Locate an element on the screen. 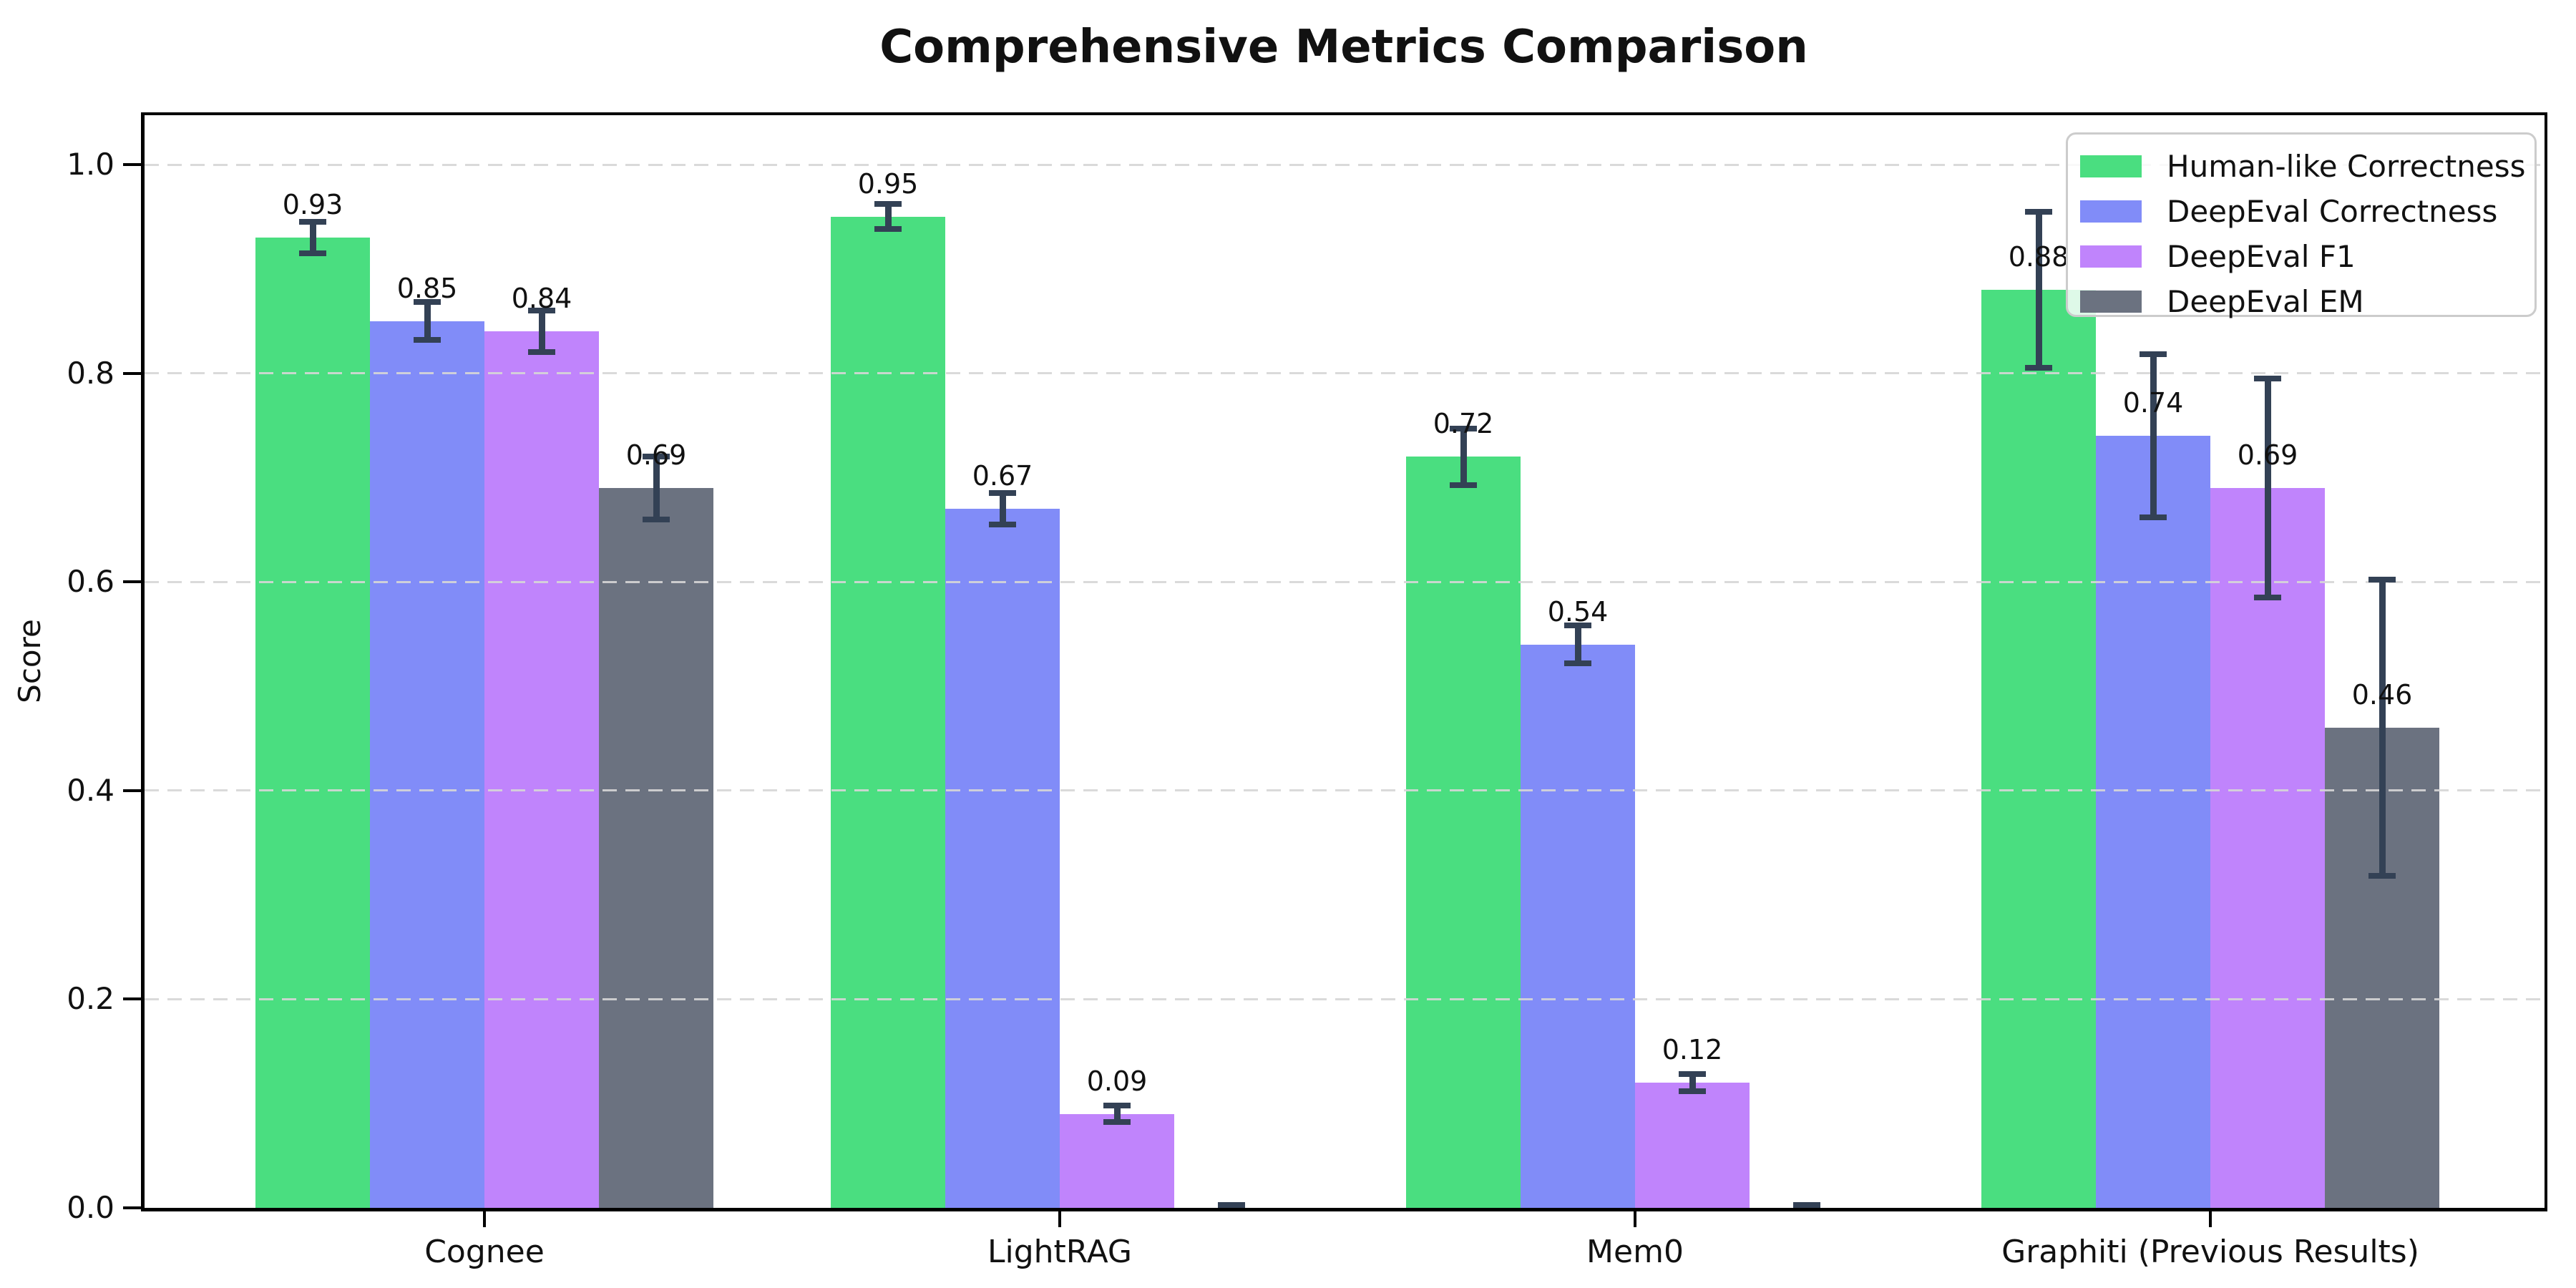  chart-title: Comprehensive Metrics Comparison is located at coordinates (1343, 48).